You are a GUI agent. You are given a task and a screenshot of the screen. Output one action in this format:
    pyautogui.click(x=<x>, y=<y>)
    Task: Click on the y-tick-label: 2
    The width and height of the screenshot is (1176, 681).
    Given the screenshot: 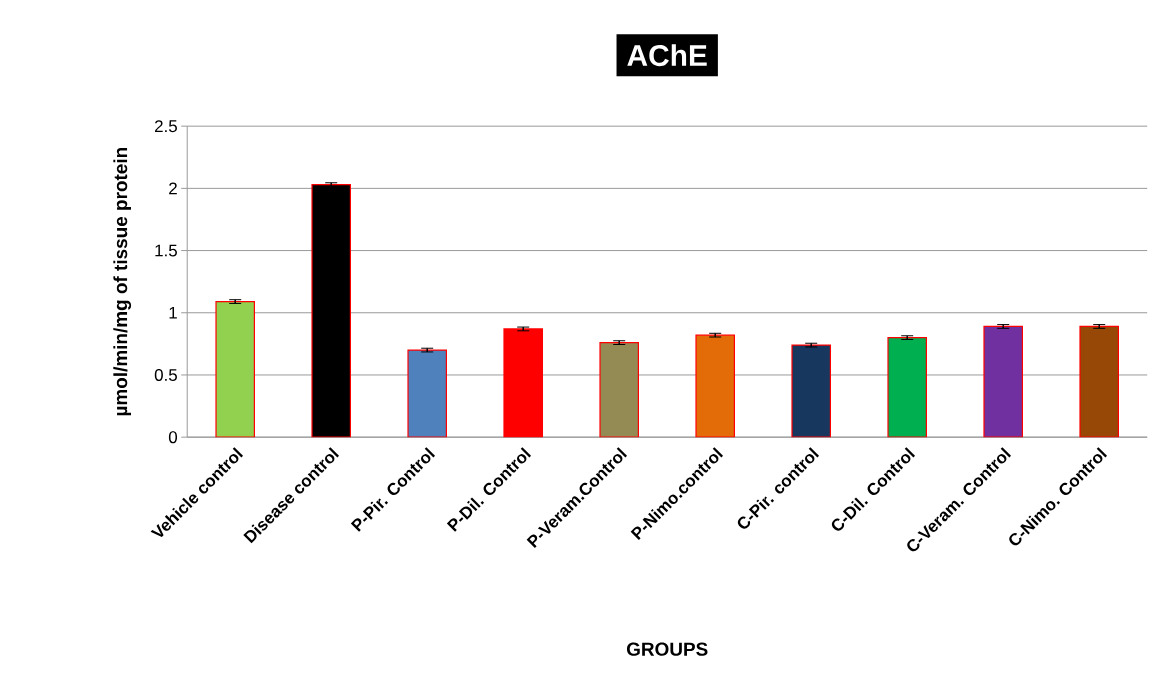 What is the action you would take?
    pyautogui.click(x=173, y=188)
    